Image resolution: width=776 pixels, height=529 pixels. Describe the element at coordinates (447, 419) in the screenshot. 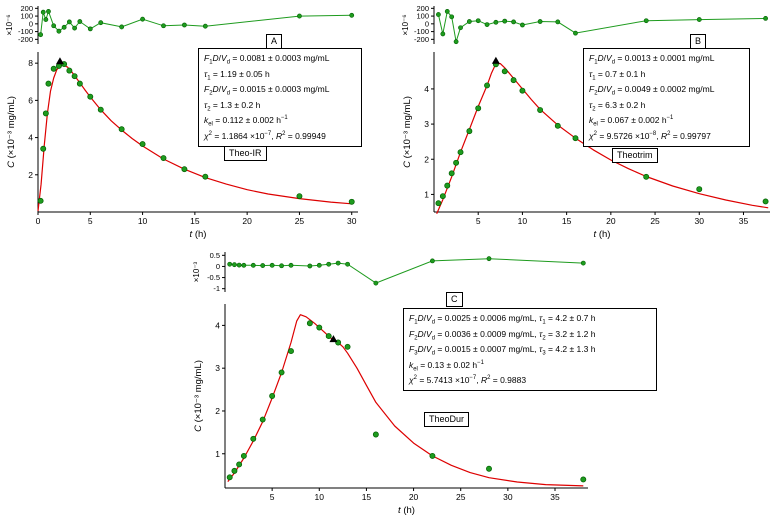

I see `drug-tag-theodur: TheoDur` at that location.